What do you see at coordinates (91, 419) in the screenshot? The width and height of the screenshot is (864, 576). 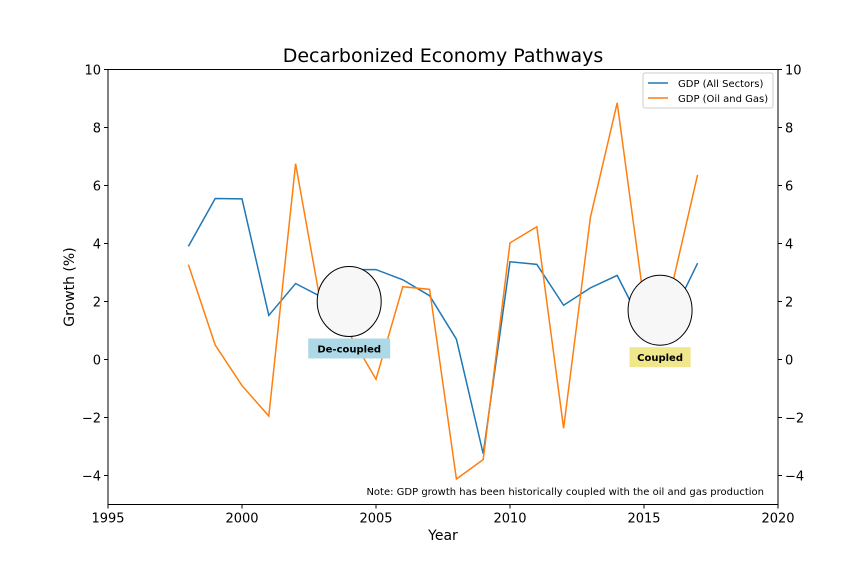 I see `y-tick-label: −2` at bounding box center [91, 419].